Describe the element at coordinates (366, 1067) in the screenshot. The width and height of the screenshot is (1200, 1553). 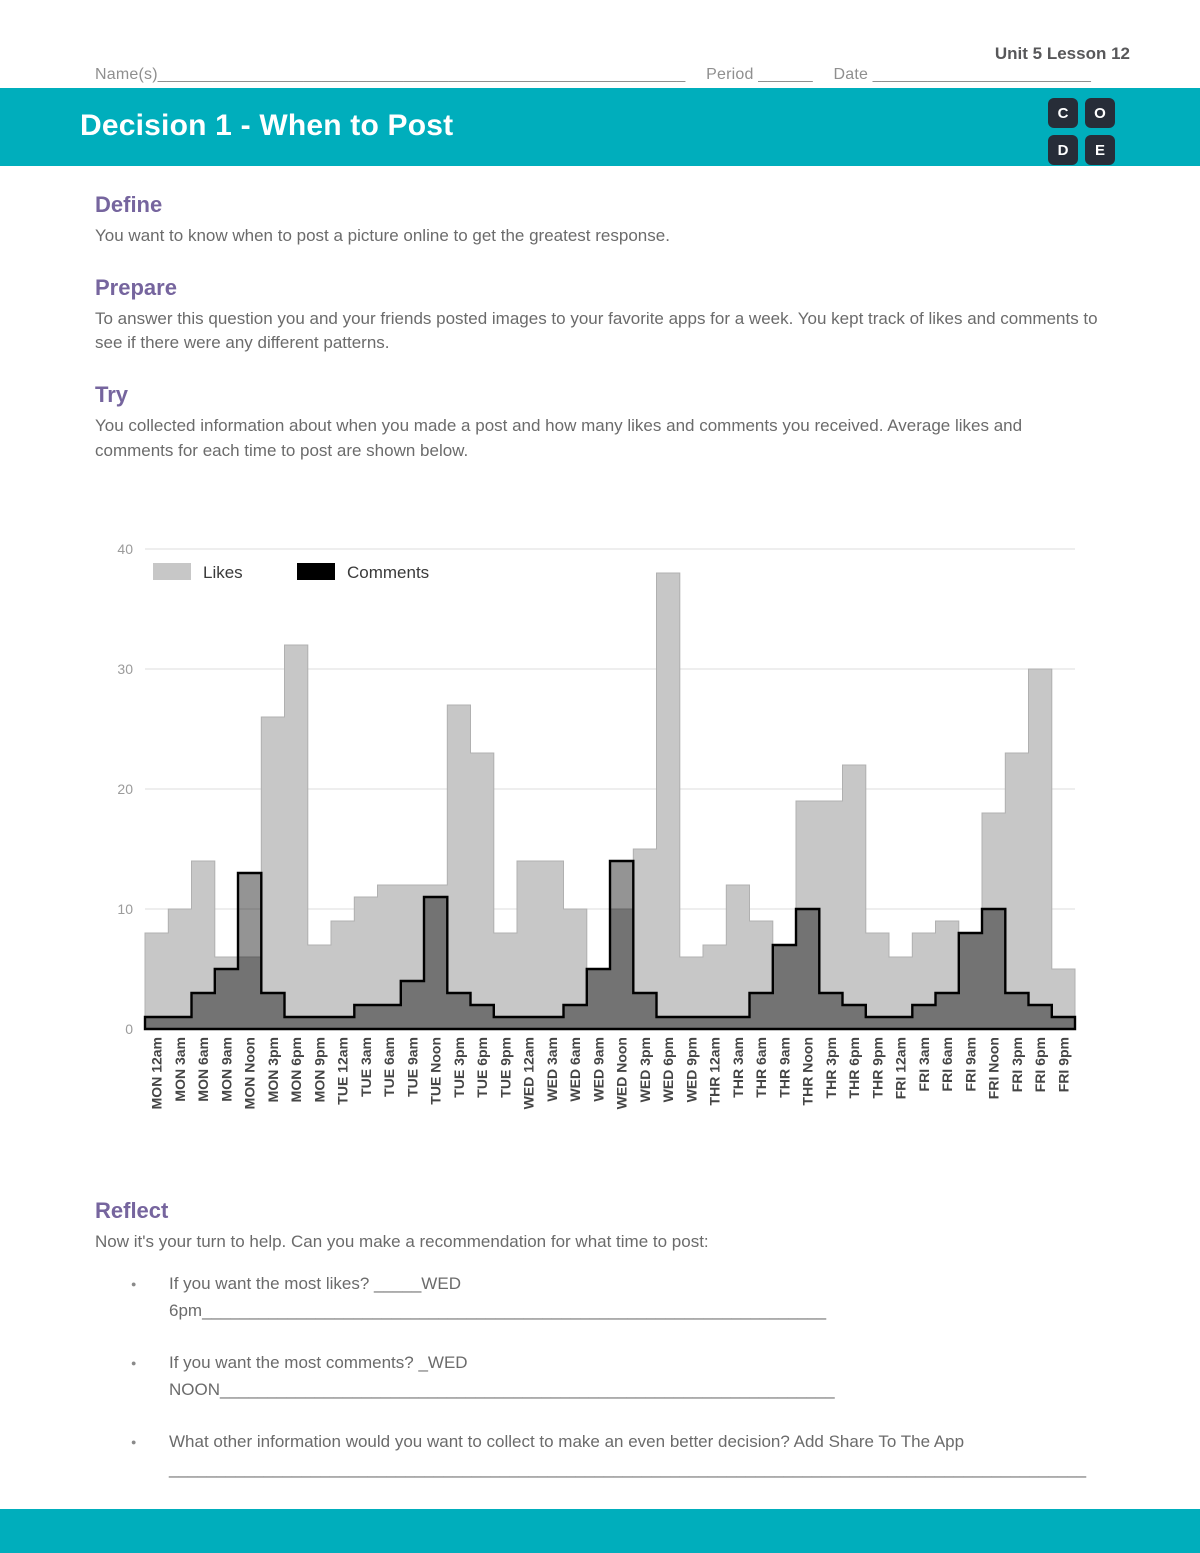
I see `x-tick-label: TUE 3am` at that location.